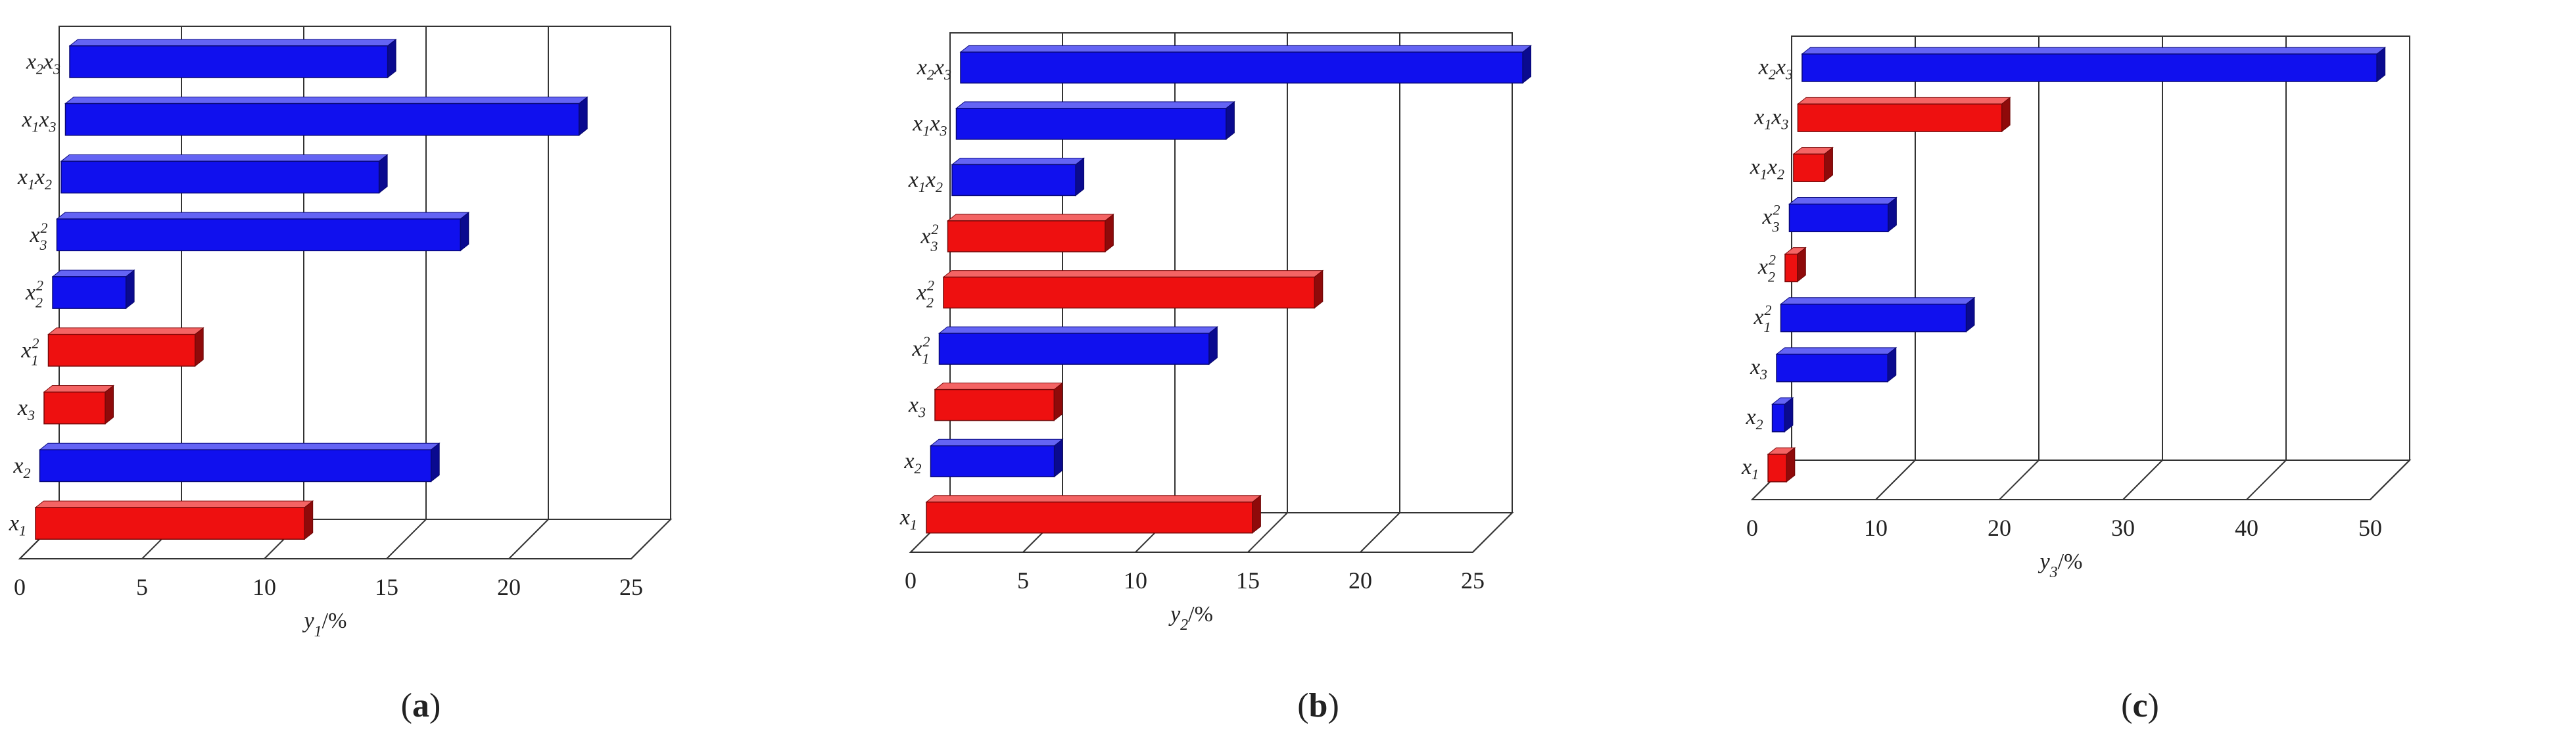 The height and width of the screenshot is (756, 2576). I want to click on panel-caption: (c), so click(2140, 706).